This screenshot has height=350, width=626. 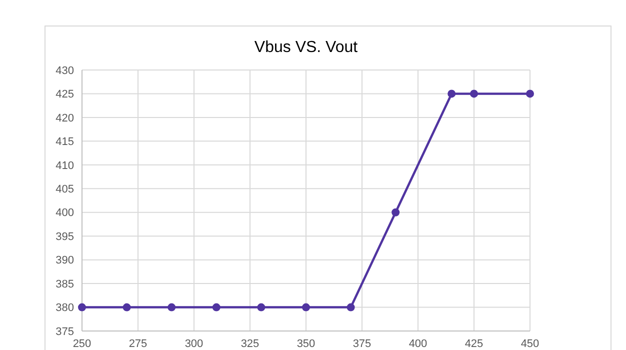 I want to click on x-tick-label: 275, so click(x=138, y=344).